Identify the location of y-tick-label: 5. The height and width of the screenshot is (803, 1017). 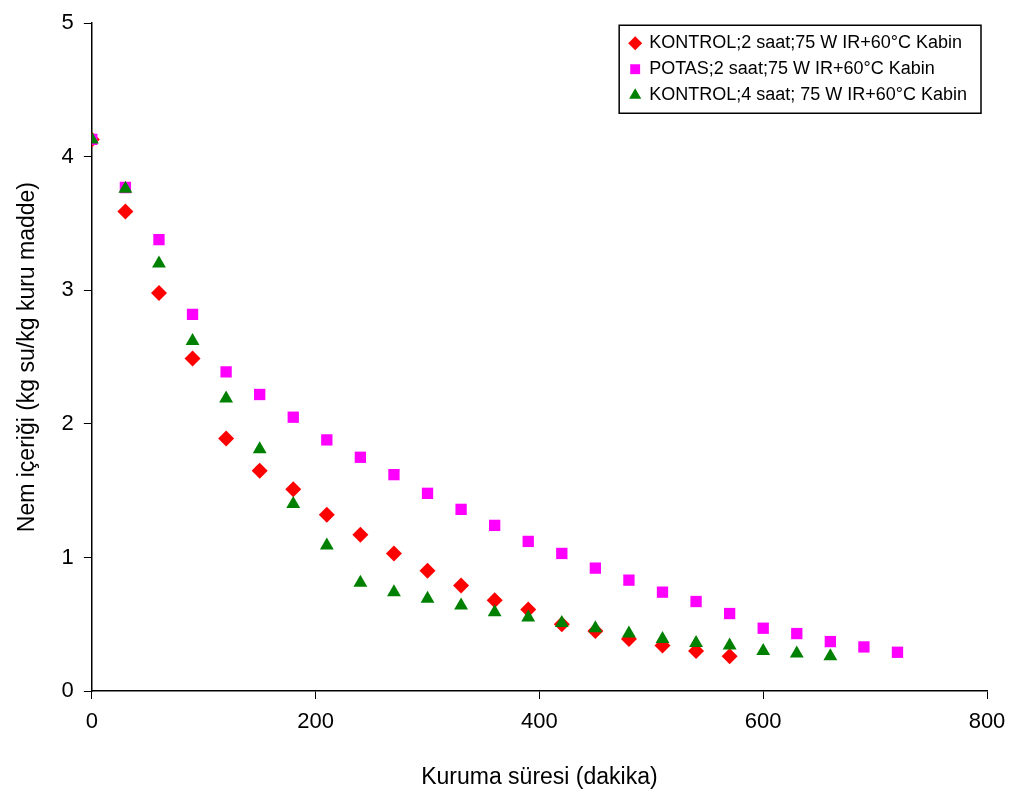
(67, 22).